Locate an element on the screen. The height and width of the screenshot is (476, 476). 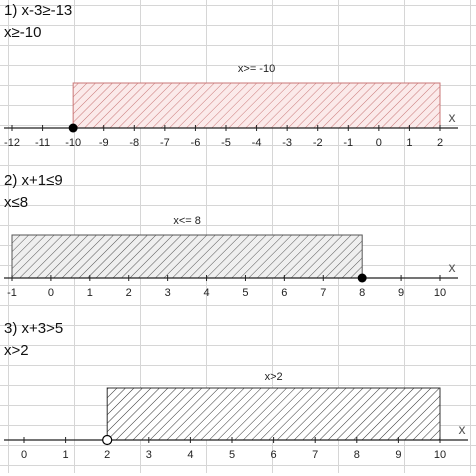
problem-1-equation: 1) x-3≥-13 is located at coordinates (38, 10).